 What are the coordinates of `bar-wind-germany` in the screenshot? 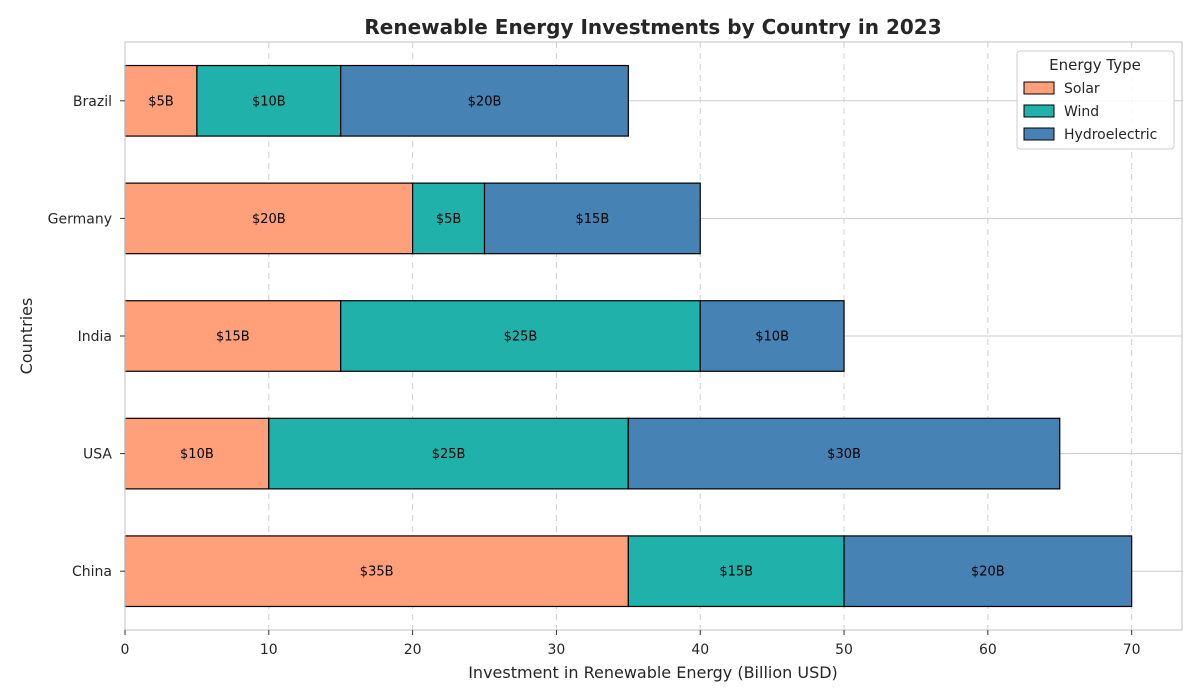 It's located at (449, 218).